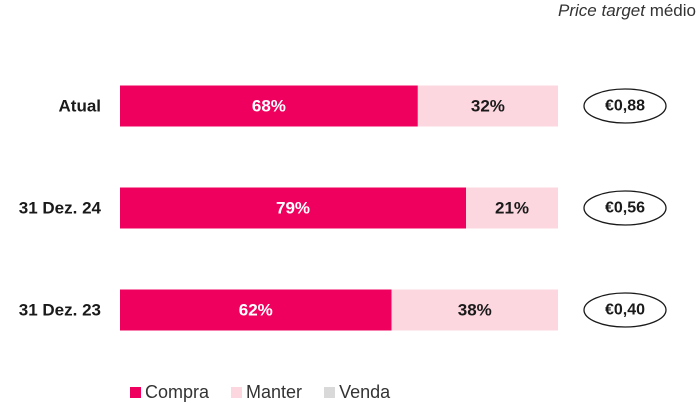 Image resolution: width=700 pixels, height=403 pixels. What do you see at coordinates (274, 392) in the screenshot?
I see `legend-label-manter: Manter` at bounding box center [274, 392].